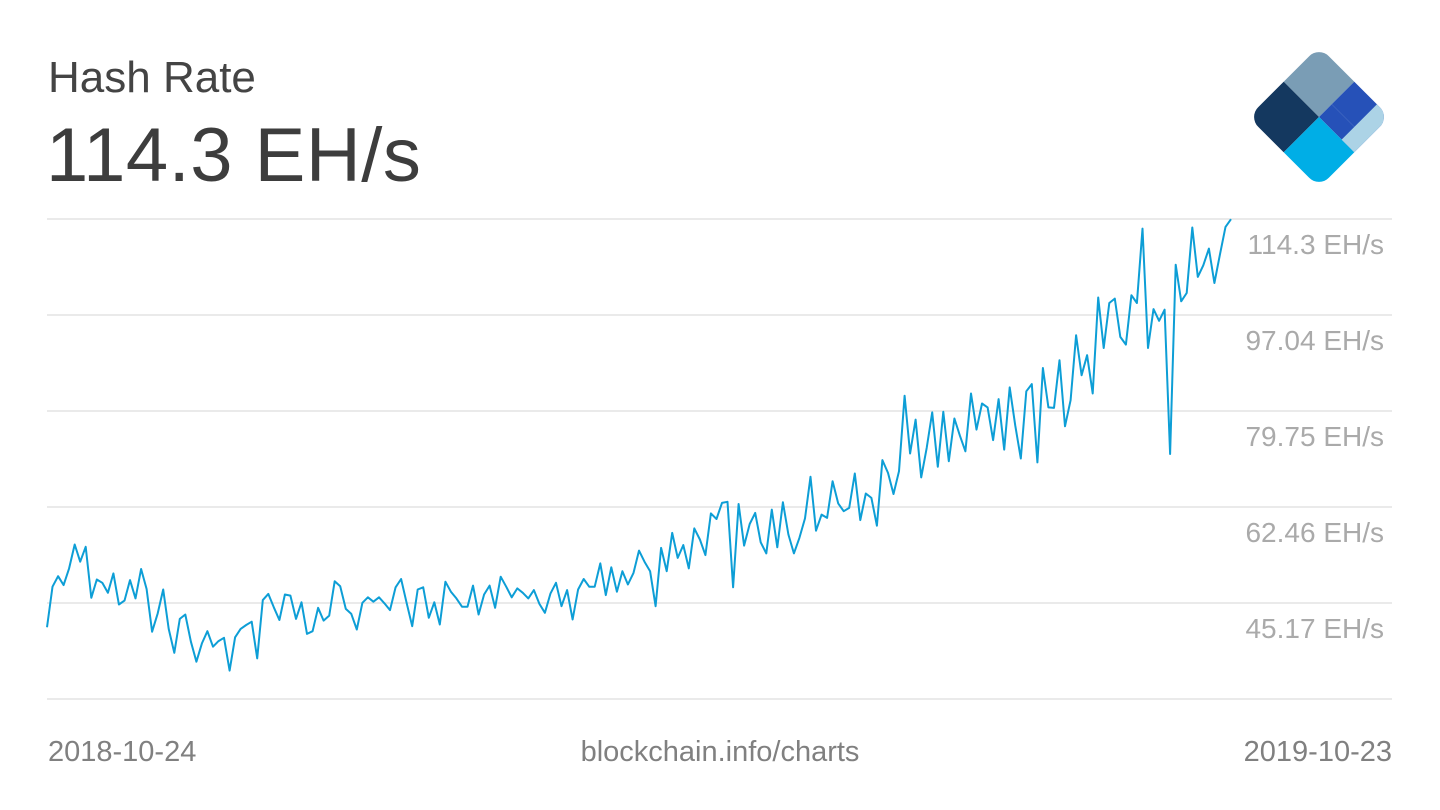  What do you see at coordinates (1319, 117) in the screenshot?
I see `blockchain-logo-icon` at bounding box center [1319, 117].